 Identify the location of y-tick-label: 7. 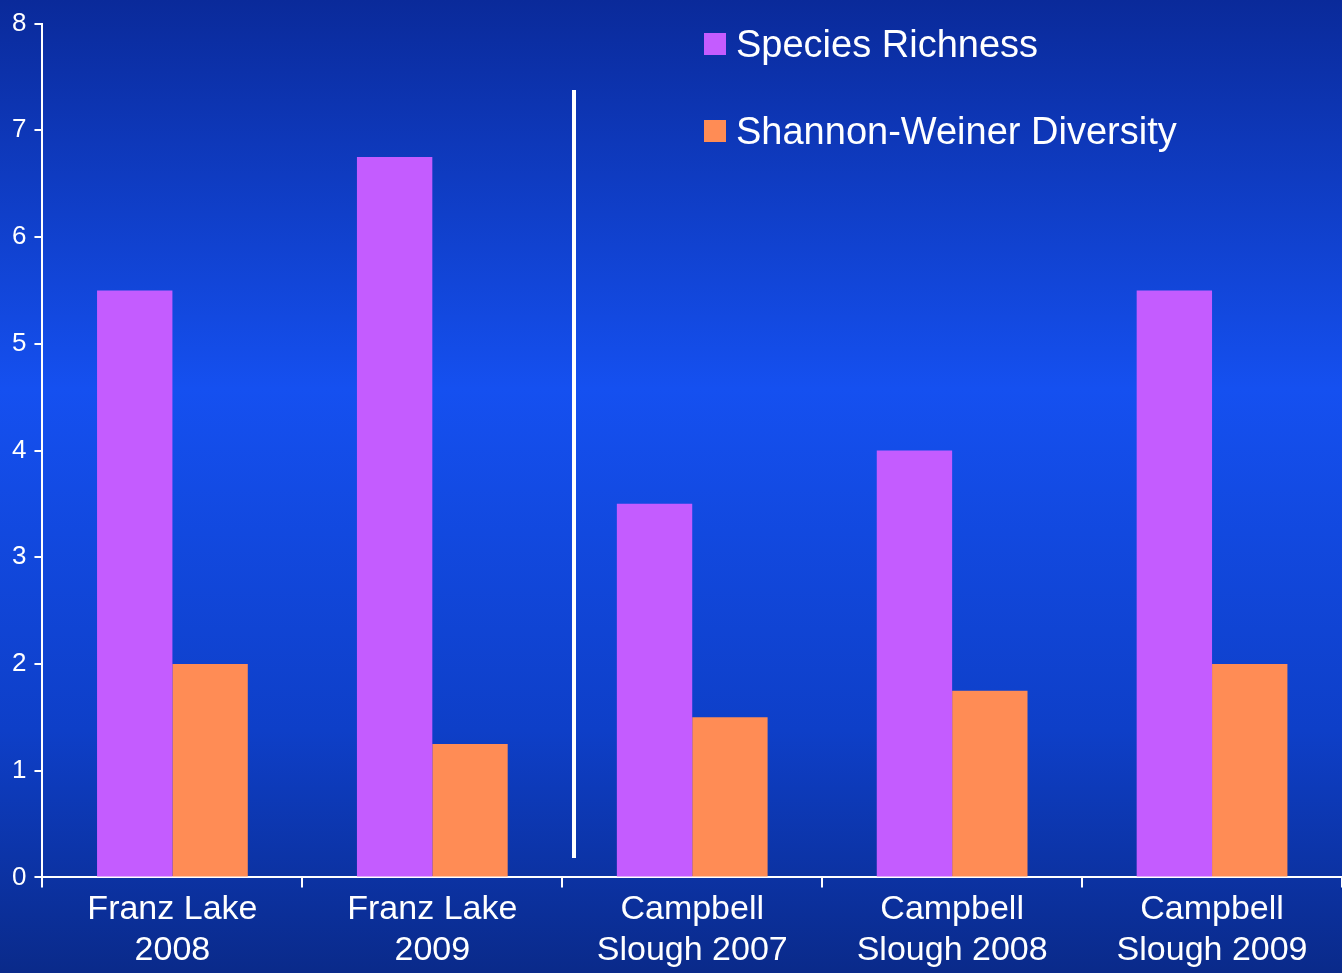
(19, 128).